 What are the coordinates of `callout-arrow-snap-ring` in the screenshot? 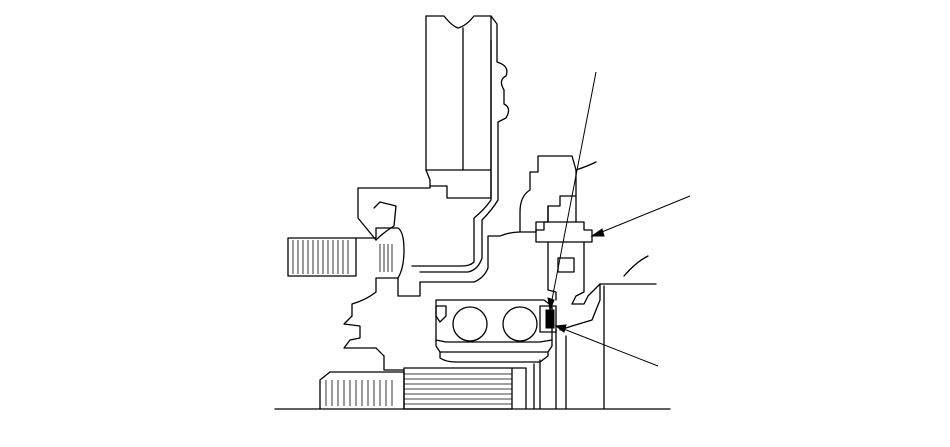 It's located at (560, 328).